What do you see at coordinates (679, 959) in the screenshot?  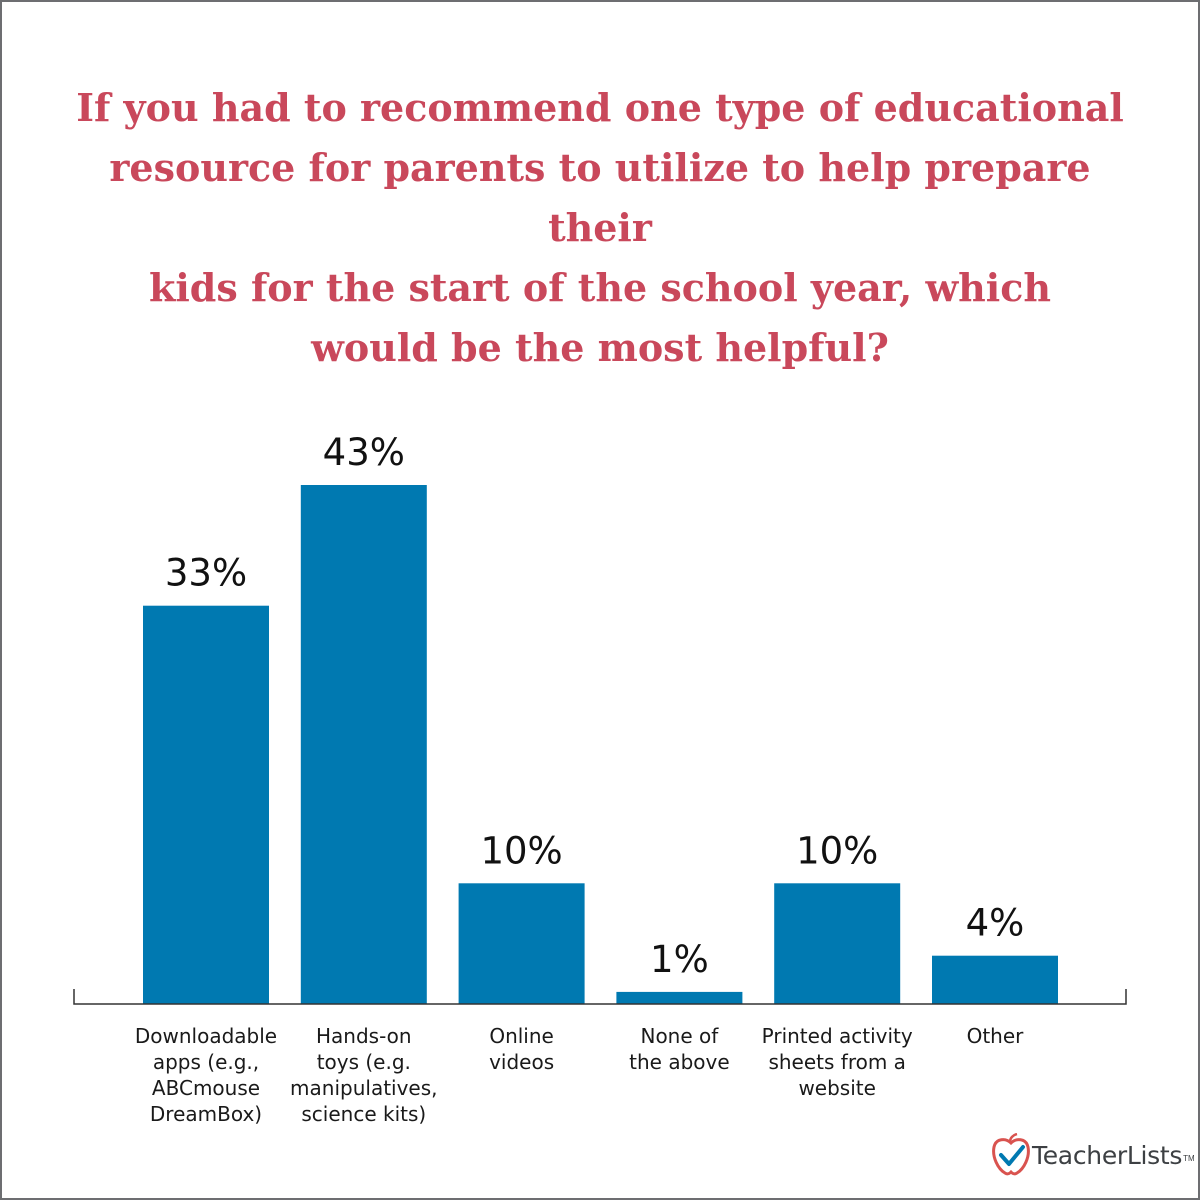 I see `bar-value-label: 1%` at bounding box center [679, 959].